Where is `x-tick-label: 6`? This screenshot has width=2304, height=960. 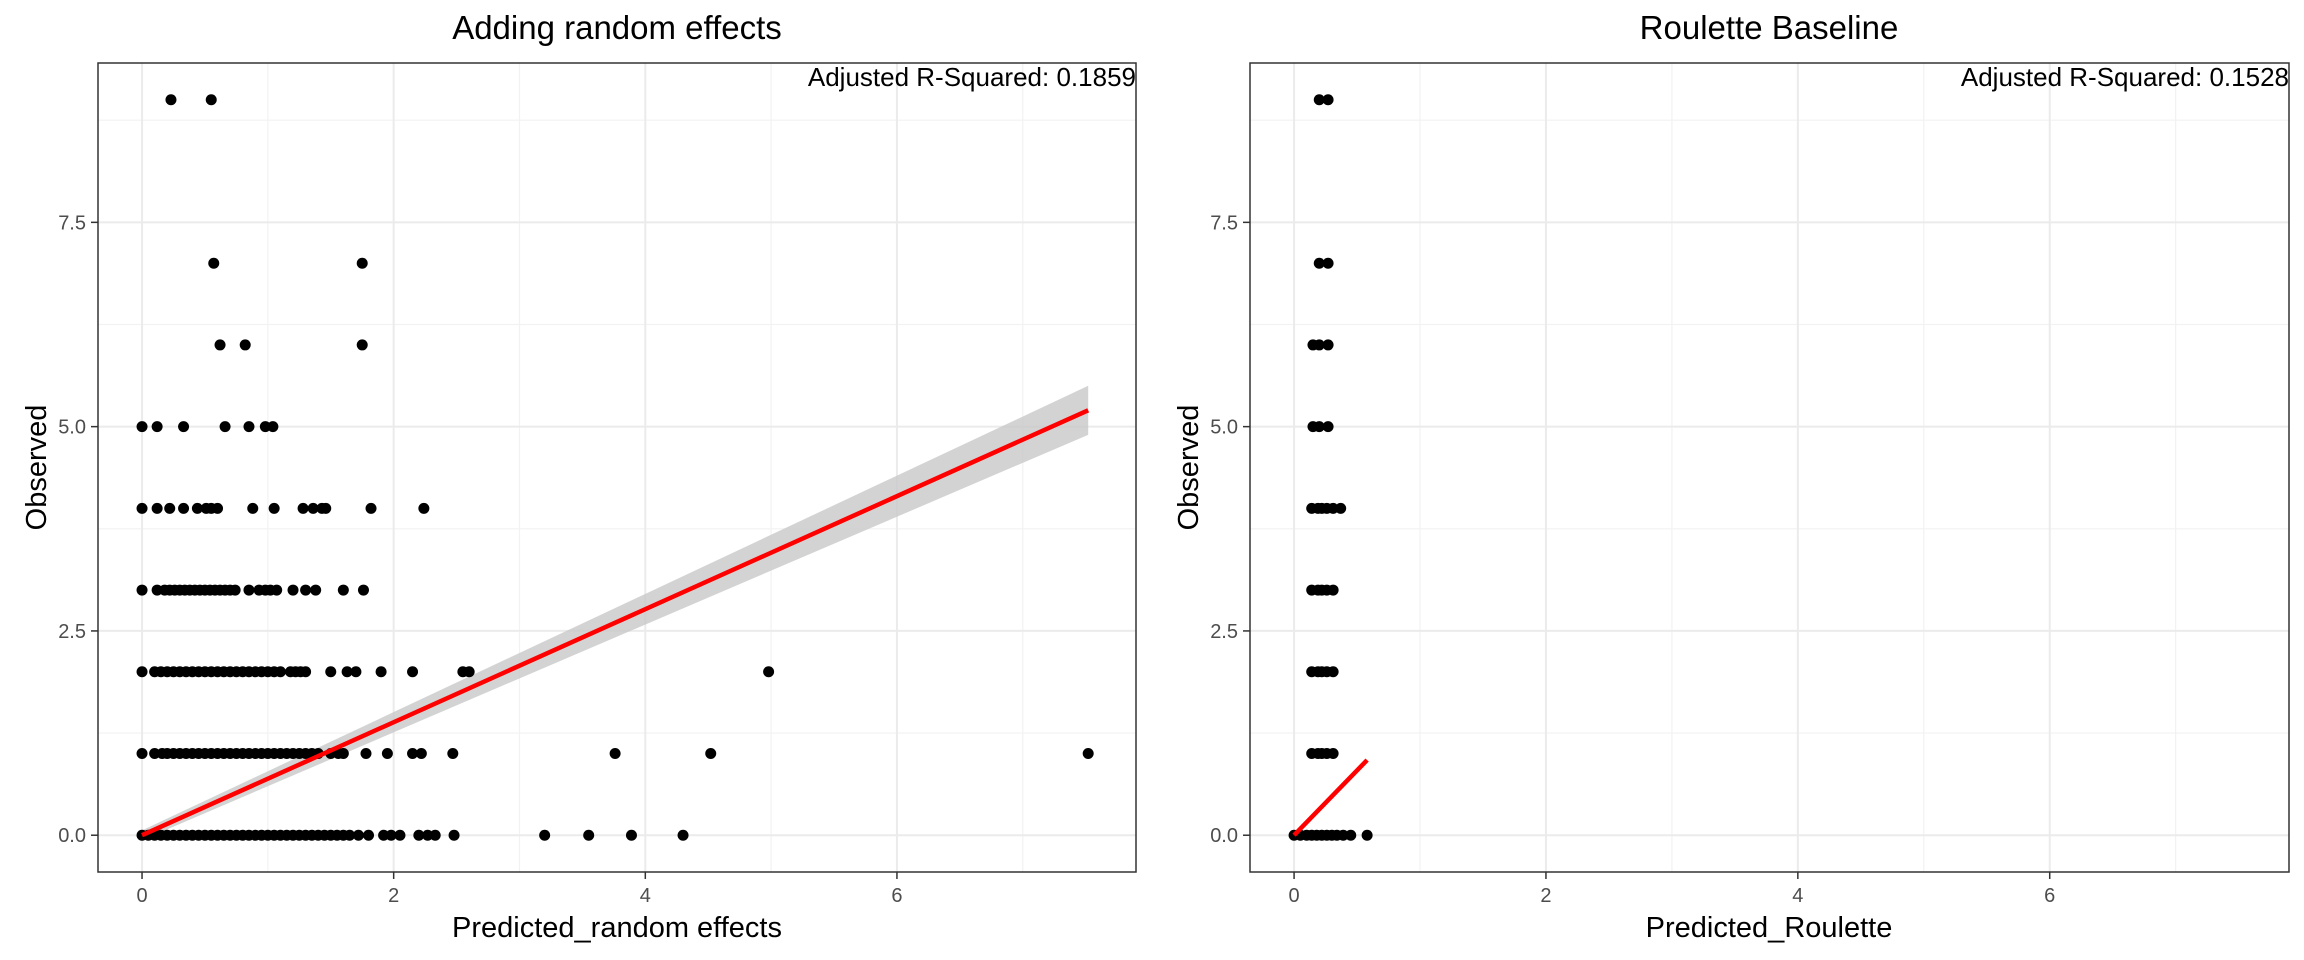
x-tick-label: 6 is located at coordinates (2049, 896).